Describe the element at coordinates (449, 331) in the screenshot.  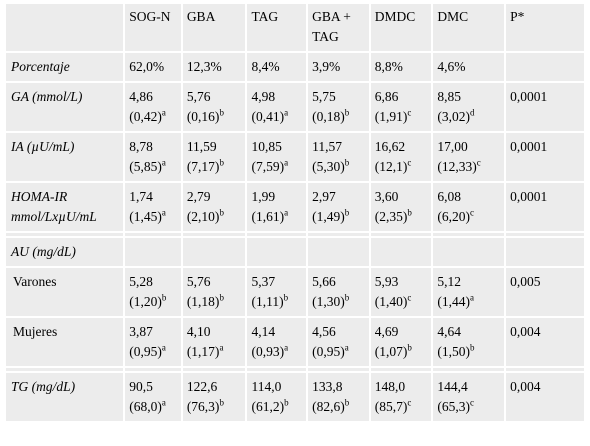
I see `cell-mean: 4,64` at that location.